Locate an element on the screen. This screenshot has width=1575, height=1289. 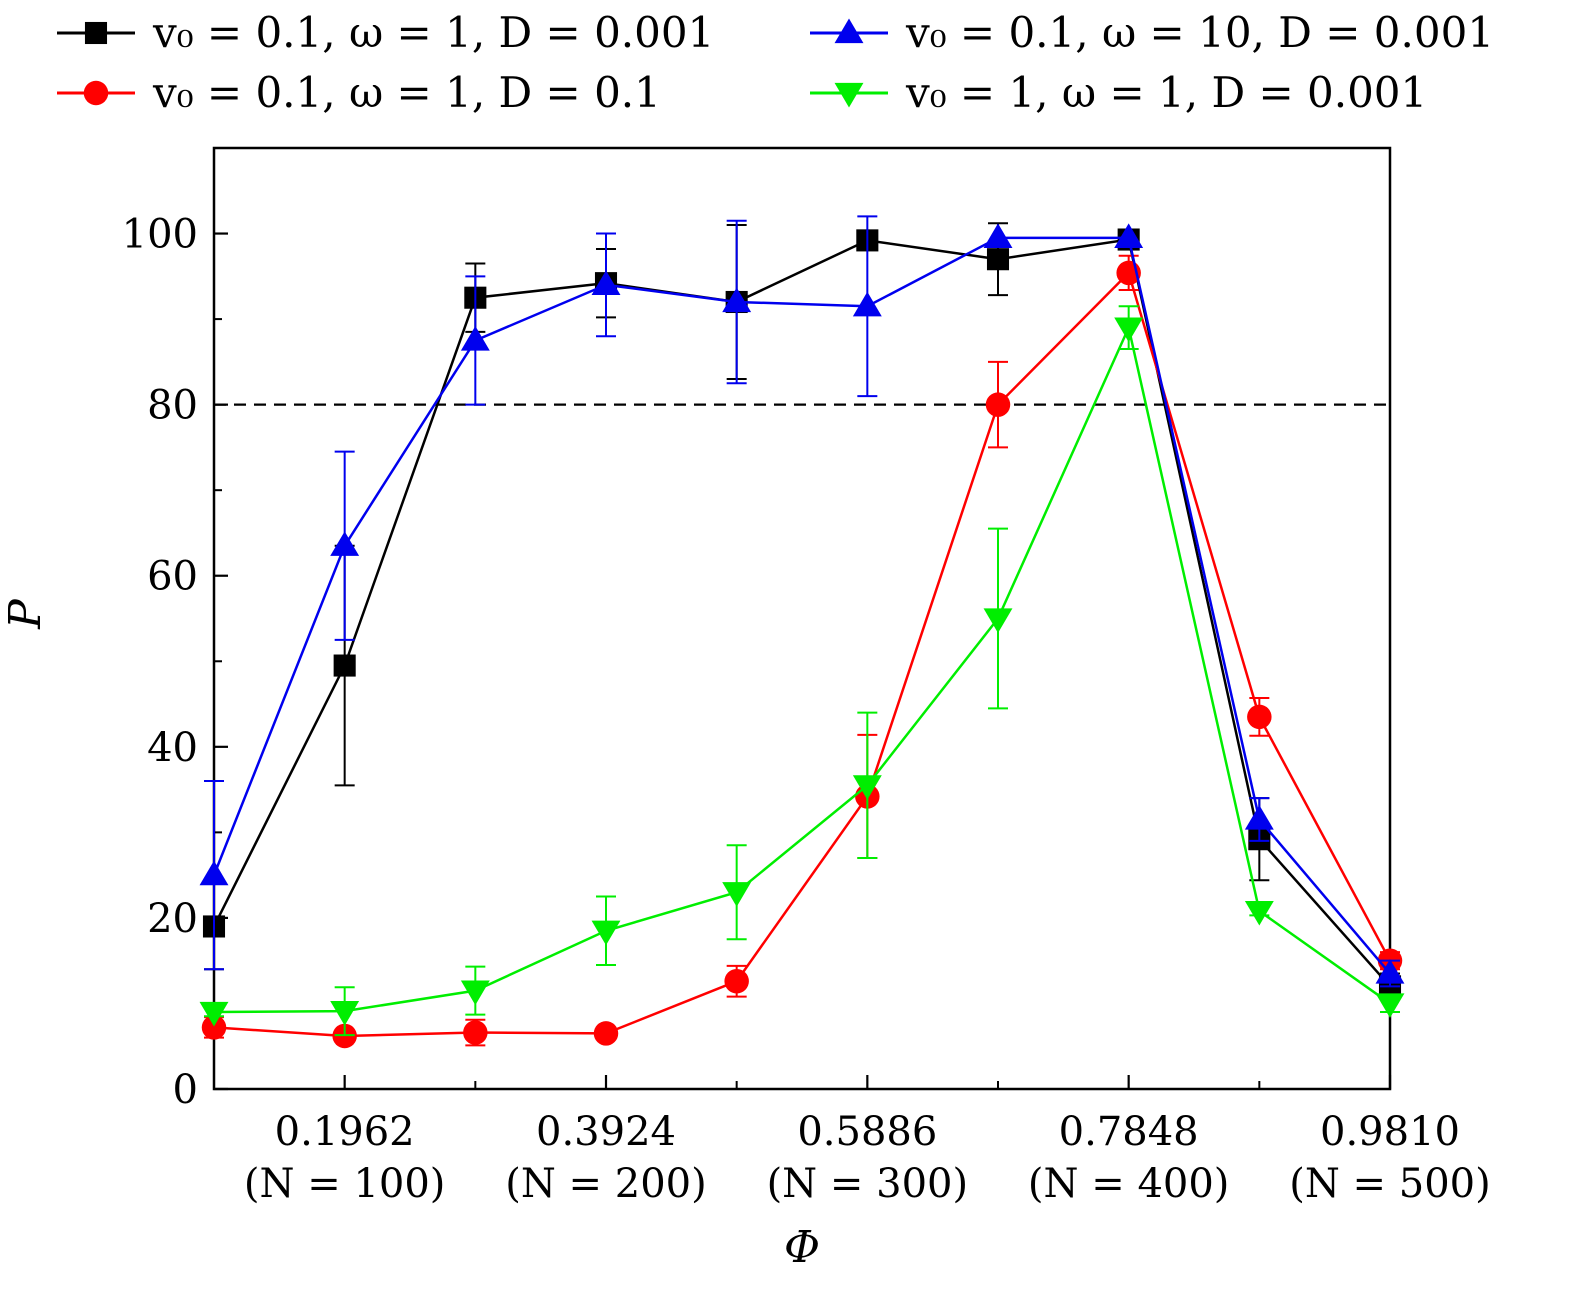
legend-entry-2: v₀ = 0.1, ω = 1, D = 0.1 is located at coordinates (359, 92).